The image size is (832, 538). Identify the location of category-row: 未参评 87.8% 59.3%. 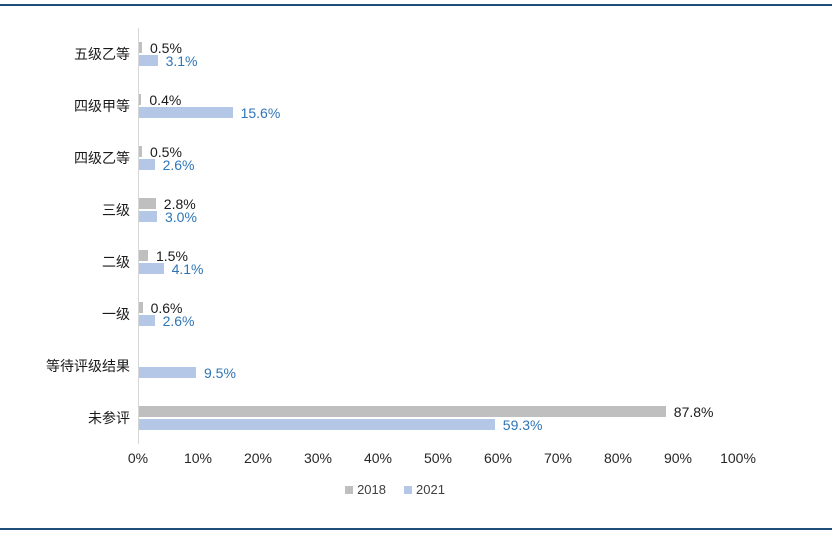
(416, 418).